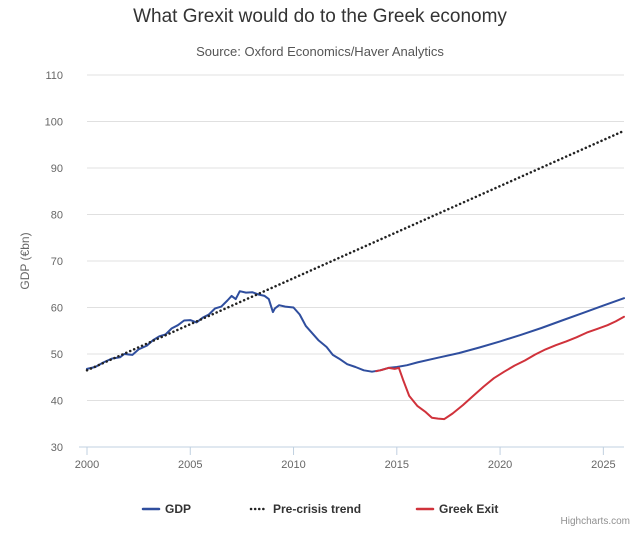 This screenshot has width=640, height=533. Describe the element at coordinates (351, 450) in the screenshot. I see `x-axis` at that location.